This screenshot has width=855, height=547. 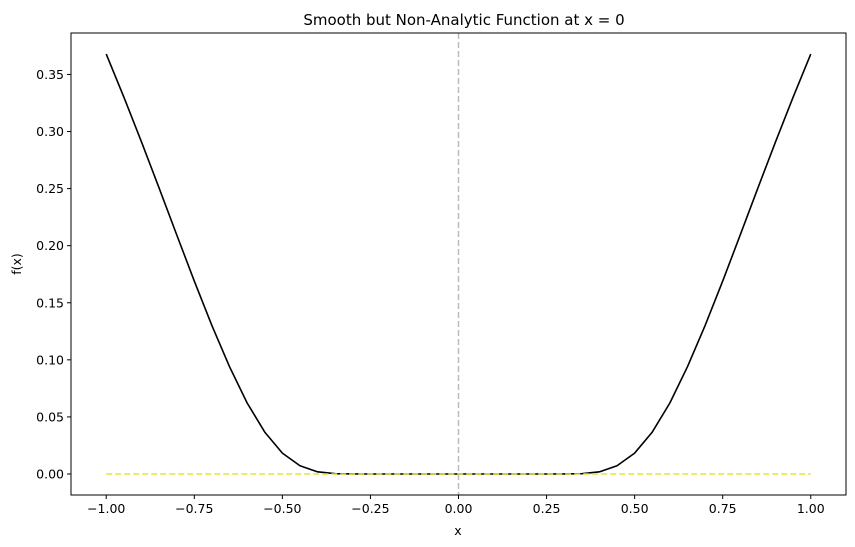 I want to click on y-axis-ticks: 0.00 0.05 0.10 0.15 0.20 0.25 0.30 0.35, so click(x=53, y=274).